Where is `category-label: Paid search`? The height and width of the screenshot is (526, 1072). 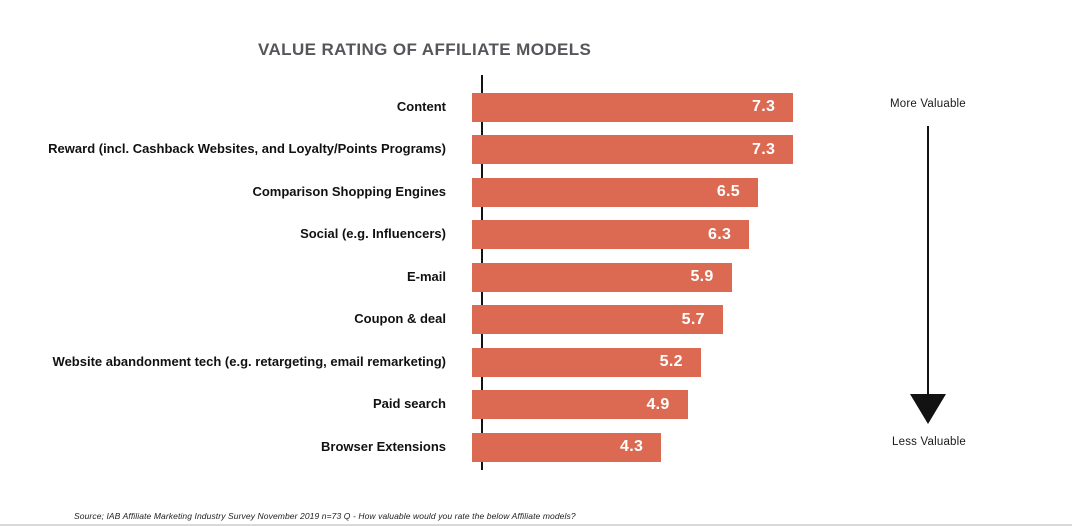 category-label: Paid search is located at coordinates (409, 404).